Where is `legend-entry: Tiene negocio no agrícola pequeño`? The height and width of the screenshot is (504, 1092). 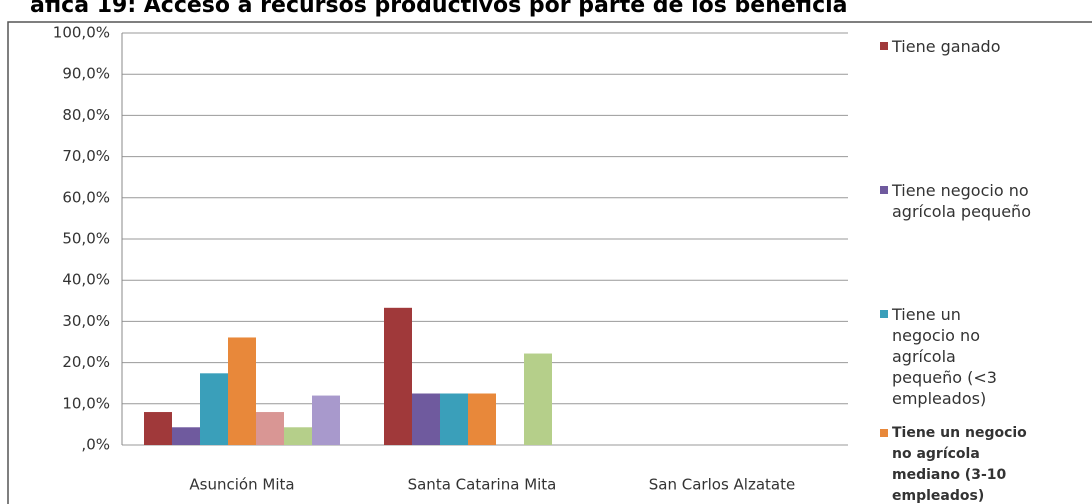 legend-entry: Tiene negocio no agrícola pequeño is located at coordinates (961, 201).